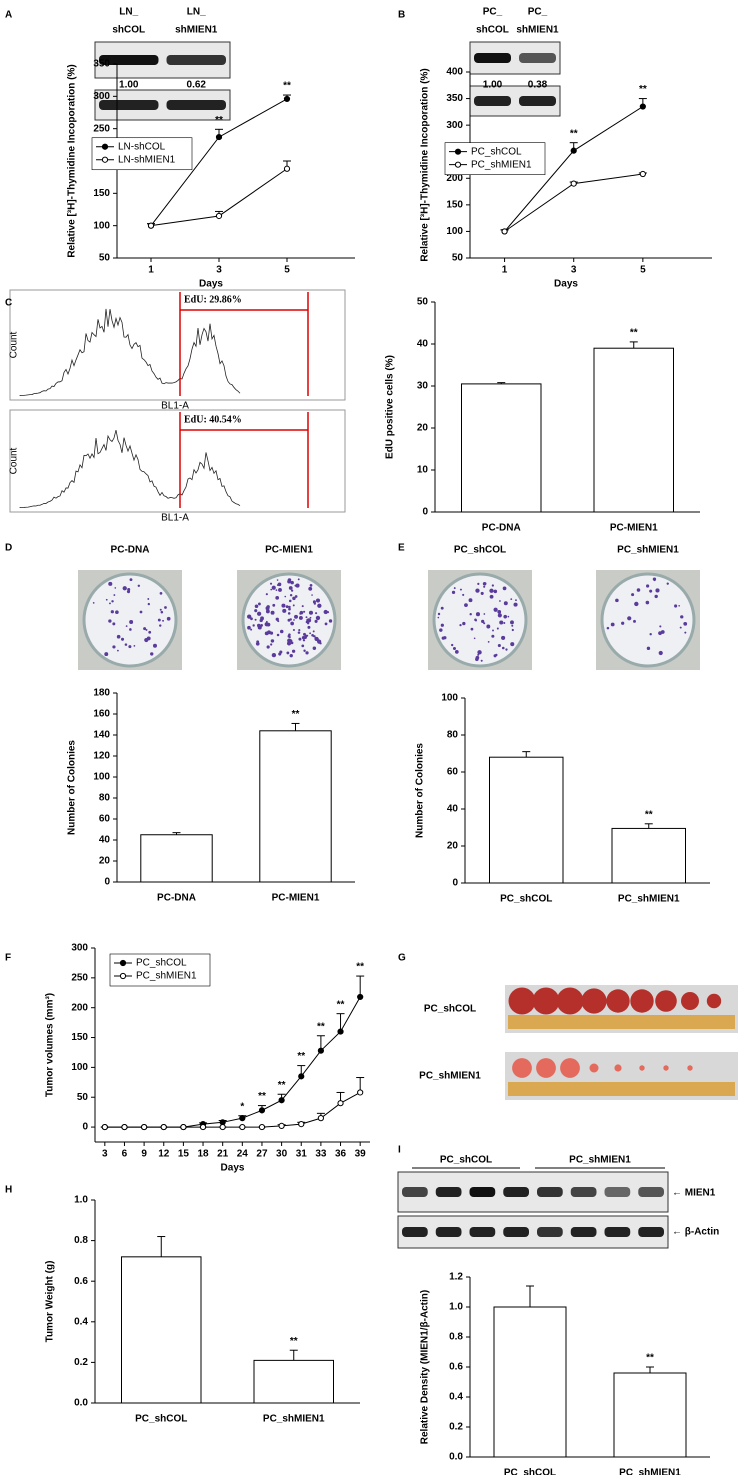 Image resolution: width=747 pixels, height=1475 pixels. Describe the element at coordinates (321, 1154) in the screenshot. I see `x-tick-label: 33` at that location.